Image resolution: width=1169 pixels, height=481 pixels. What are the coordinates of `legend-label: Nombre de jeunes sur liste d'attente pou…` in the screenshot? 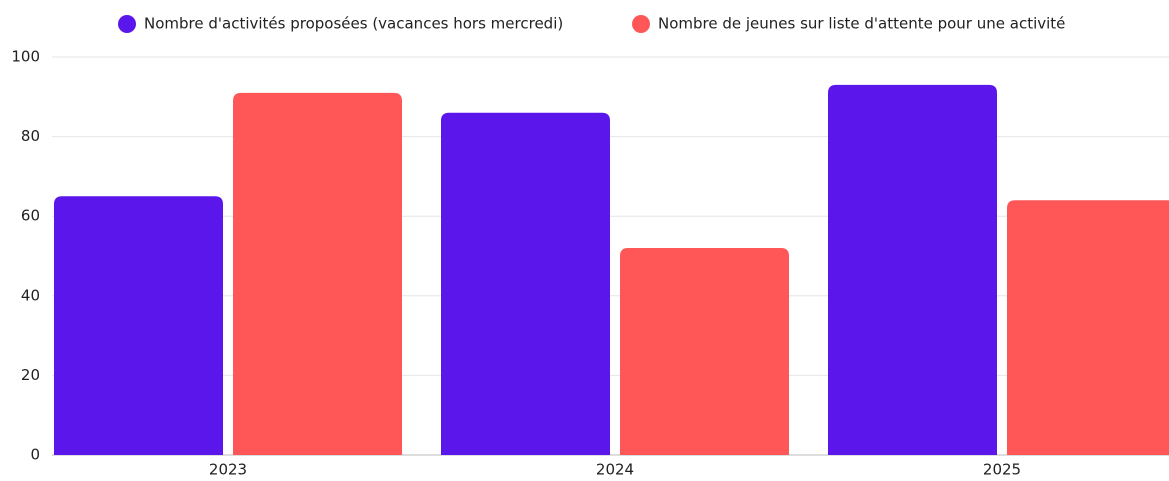 It's located at (861, 24).